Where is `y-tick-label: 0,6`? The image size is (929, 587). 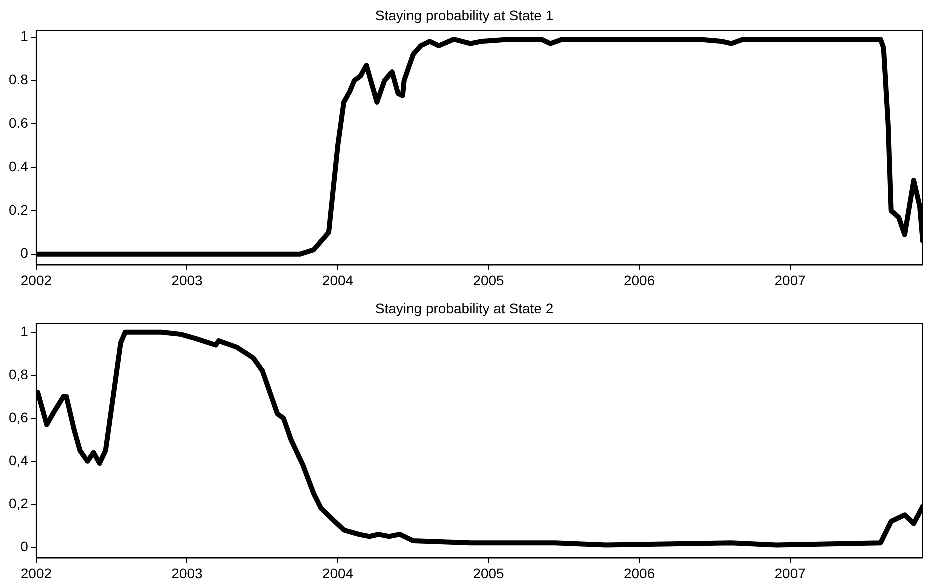
y-tick-label: 0,6 is located at coordinates (18, 417).